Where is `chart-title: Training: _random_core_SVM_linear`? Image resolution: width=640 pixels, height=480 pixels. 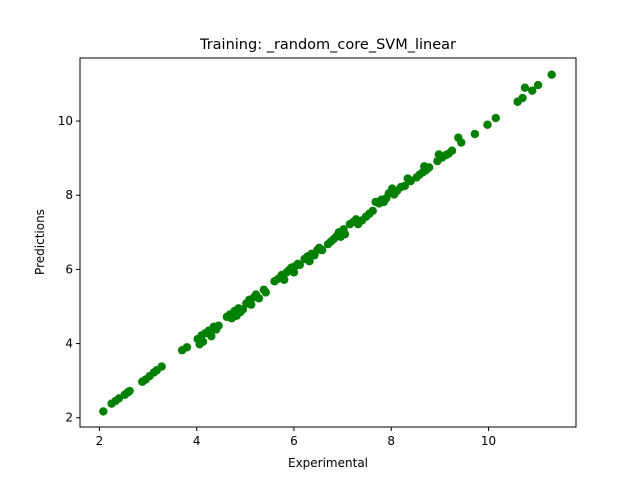
chart-title: Training: _random_core_SVM_linear is located at coordinates (327, 45).